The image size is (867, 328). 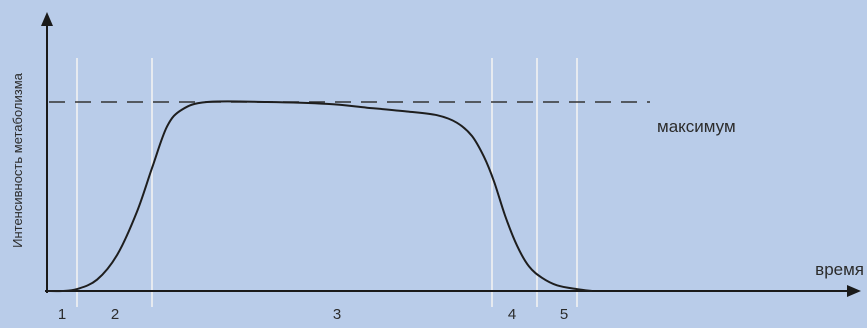 What do you see at coordinates (564, 314) in the screenshot?
I see `phase-label-5: 5` at bounding box center [564, 314].